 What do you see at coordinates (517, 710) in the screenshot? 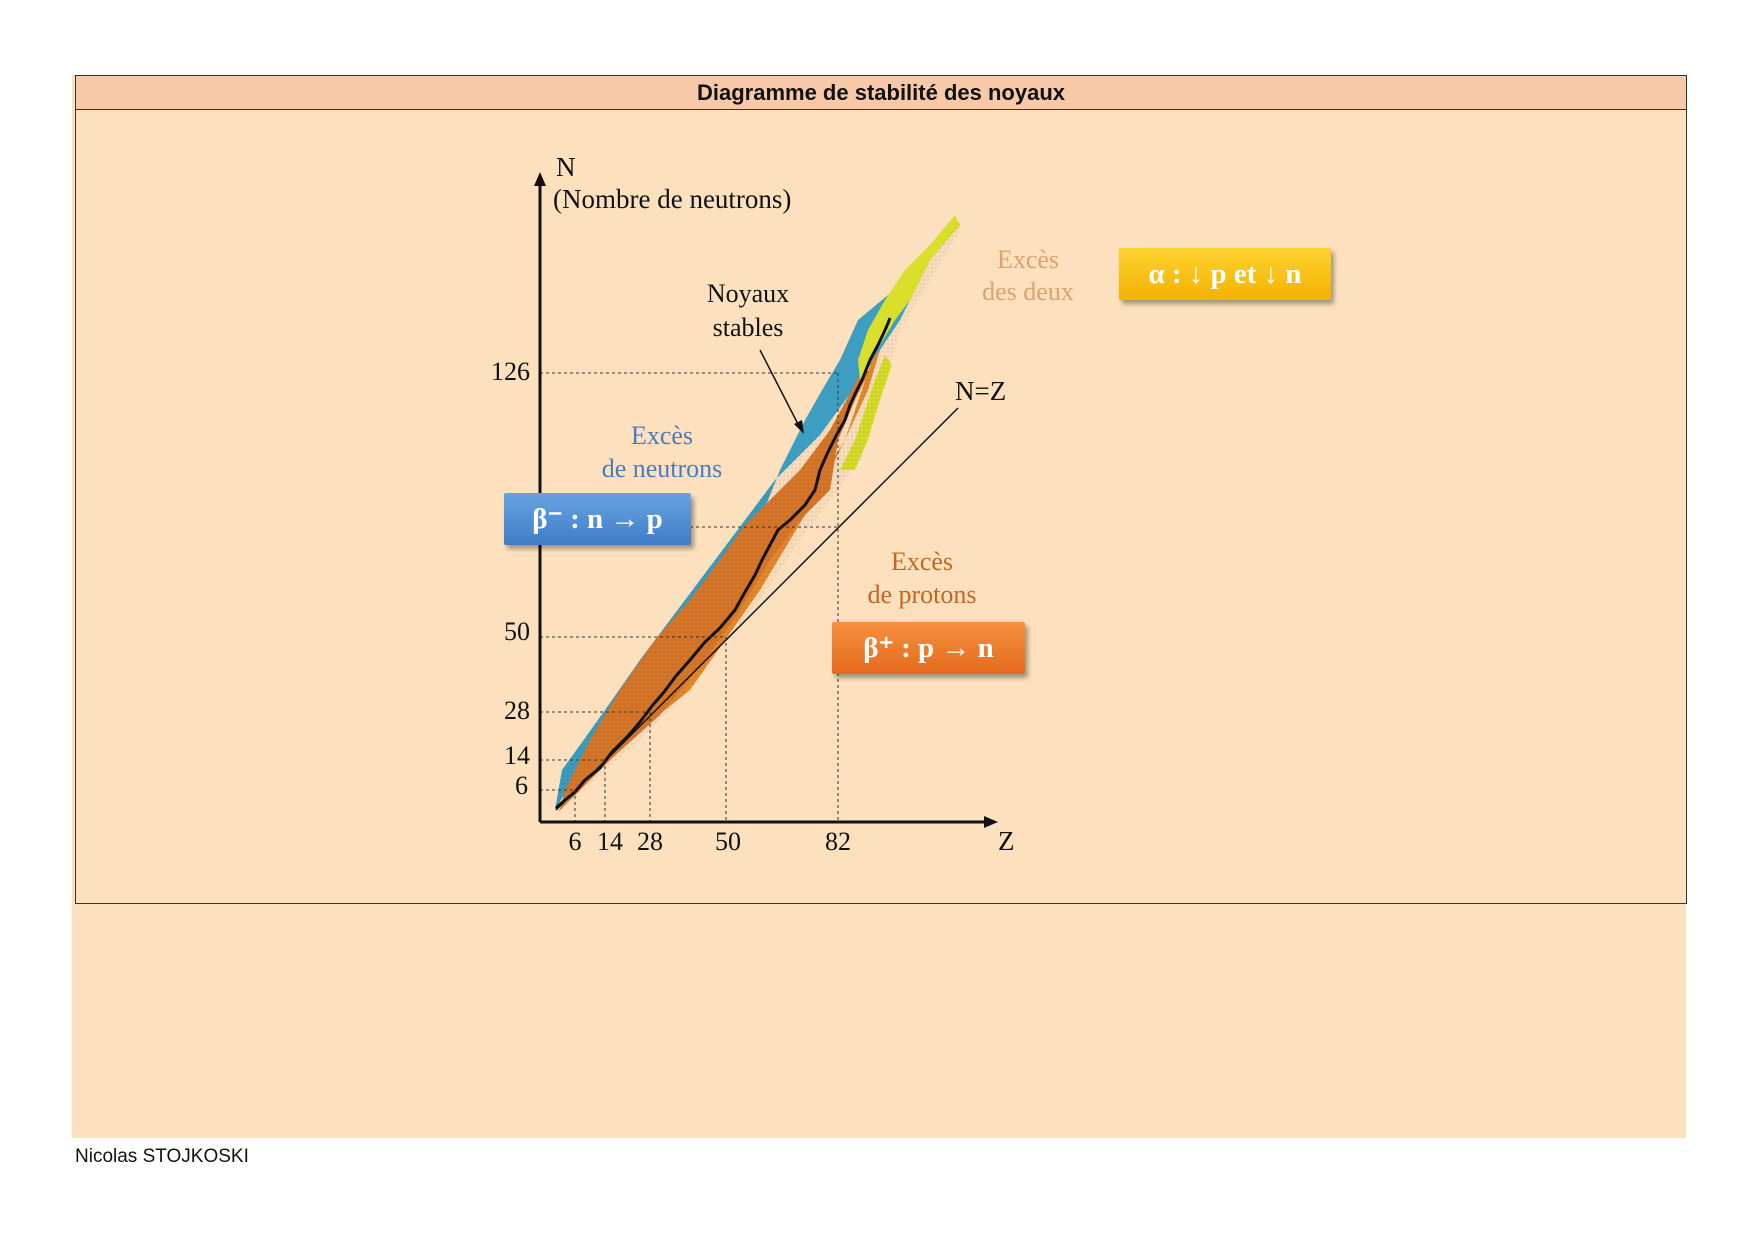
I see `y-tick-label: 28` at bounding box center [517, 710].